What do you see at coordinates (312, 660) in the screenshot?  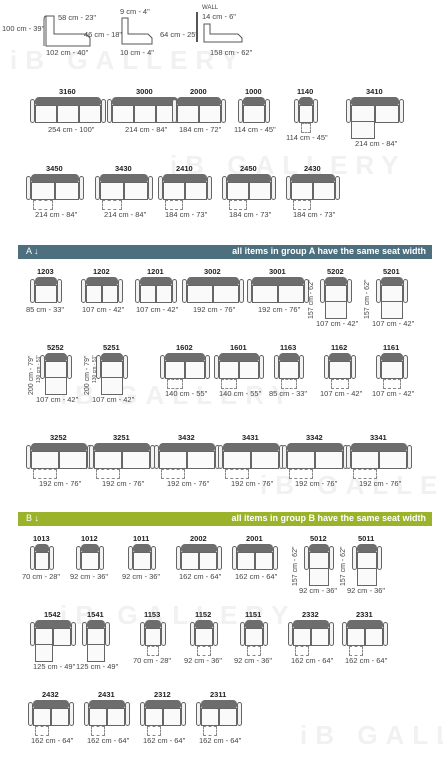 I see `item-2332-dimension: 162 cm - 64"` at bounding box center [312, 660].